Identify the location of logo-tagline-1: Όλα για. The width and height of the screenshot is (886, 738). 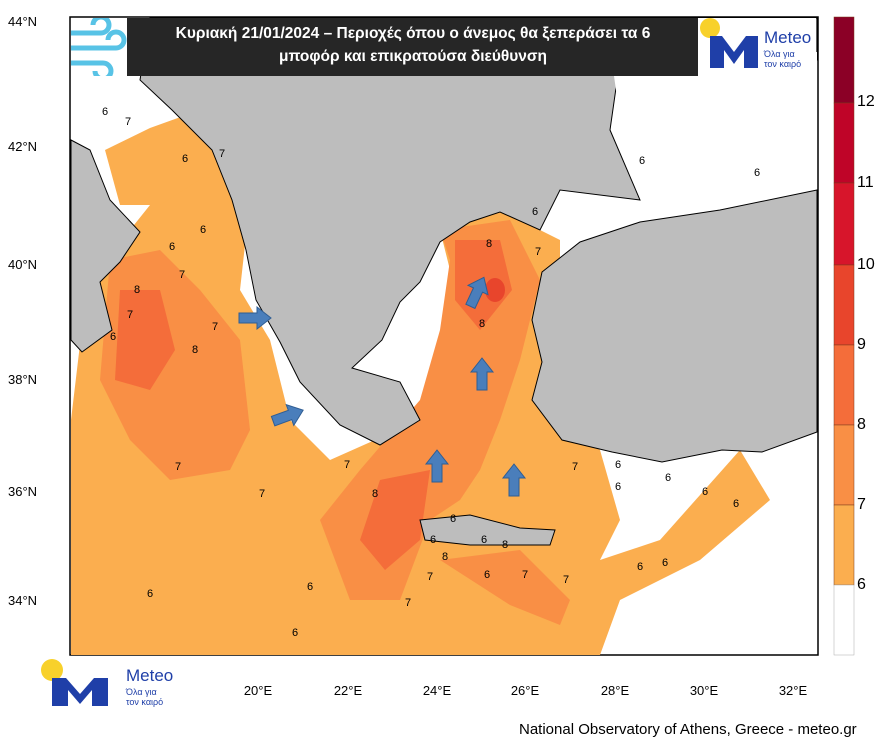
(141, 692).